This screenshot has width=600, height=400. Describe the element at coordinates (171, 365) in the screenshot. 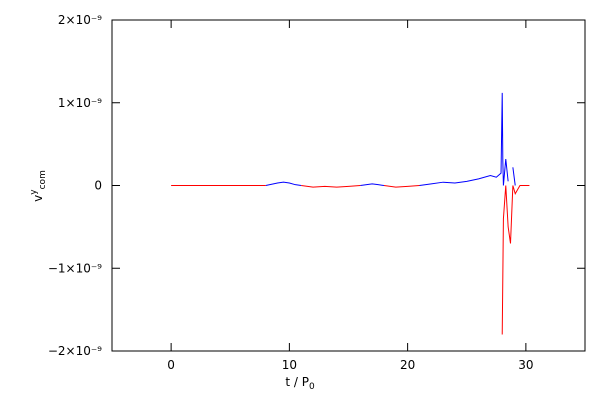

I see `x-tick-label: 0` at that location.